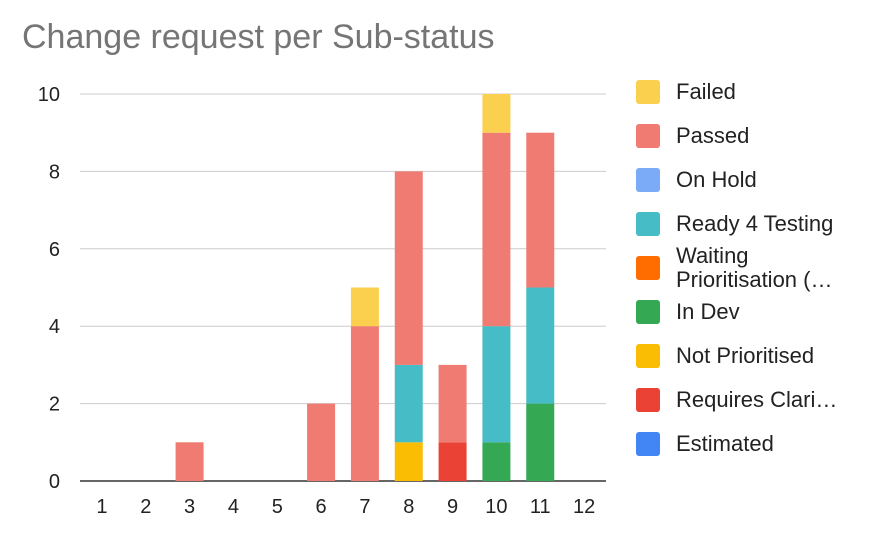  What do you see at coordinates (54, 405) in the screenshot?
I see `y-tick-label: 2` at bounding box center [54, 405].